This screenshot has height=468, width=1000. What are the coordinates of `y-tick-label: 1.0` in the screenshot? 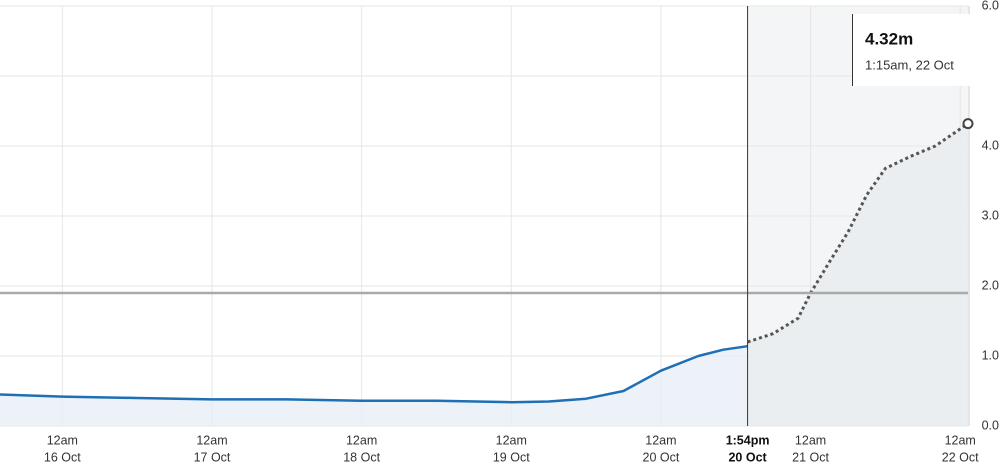 It's located at (990, 355).